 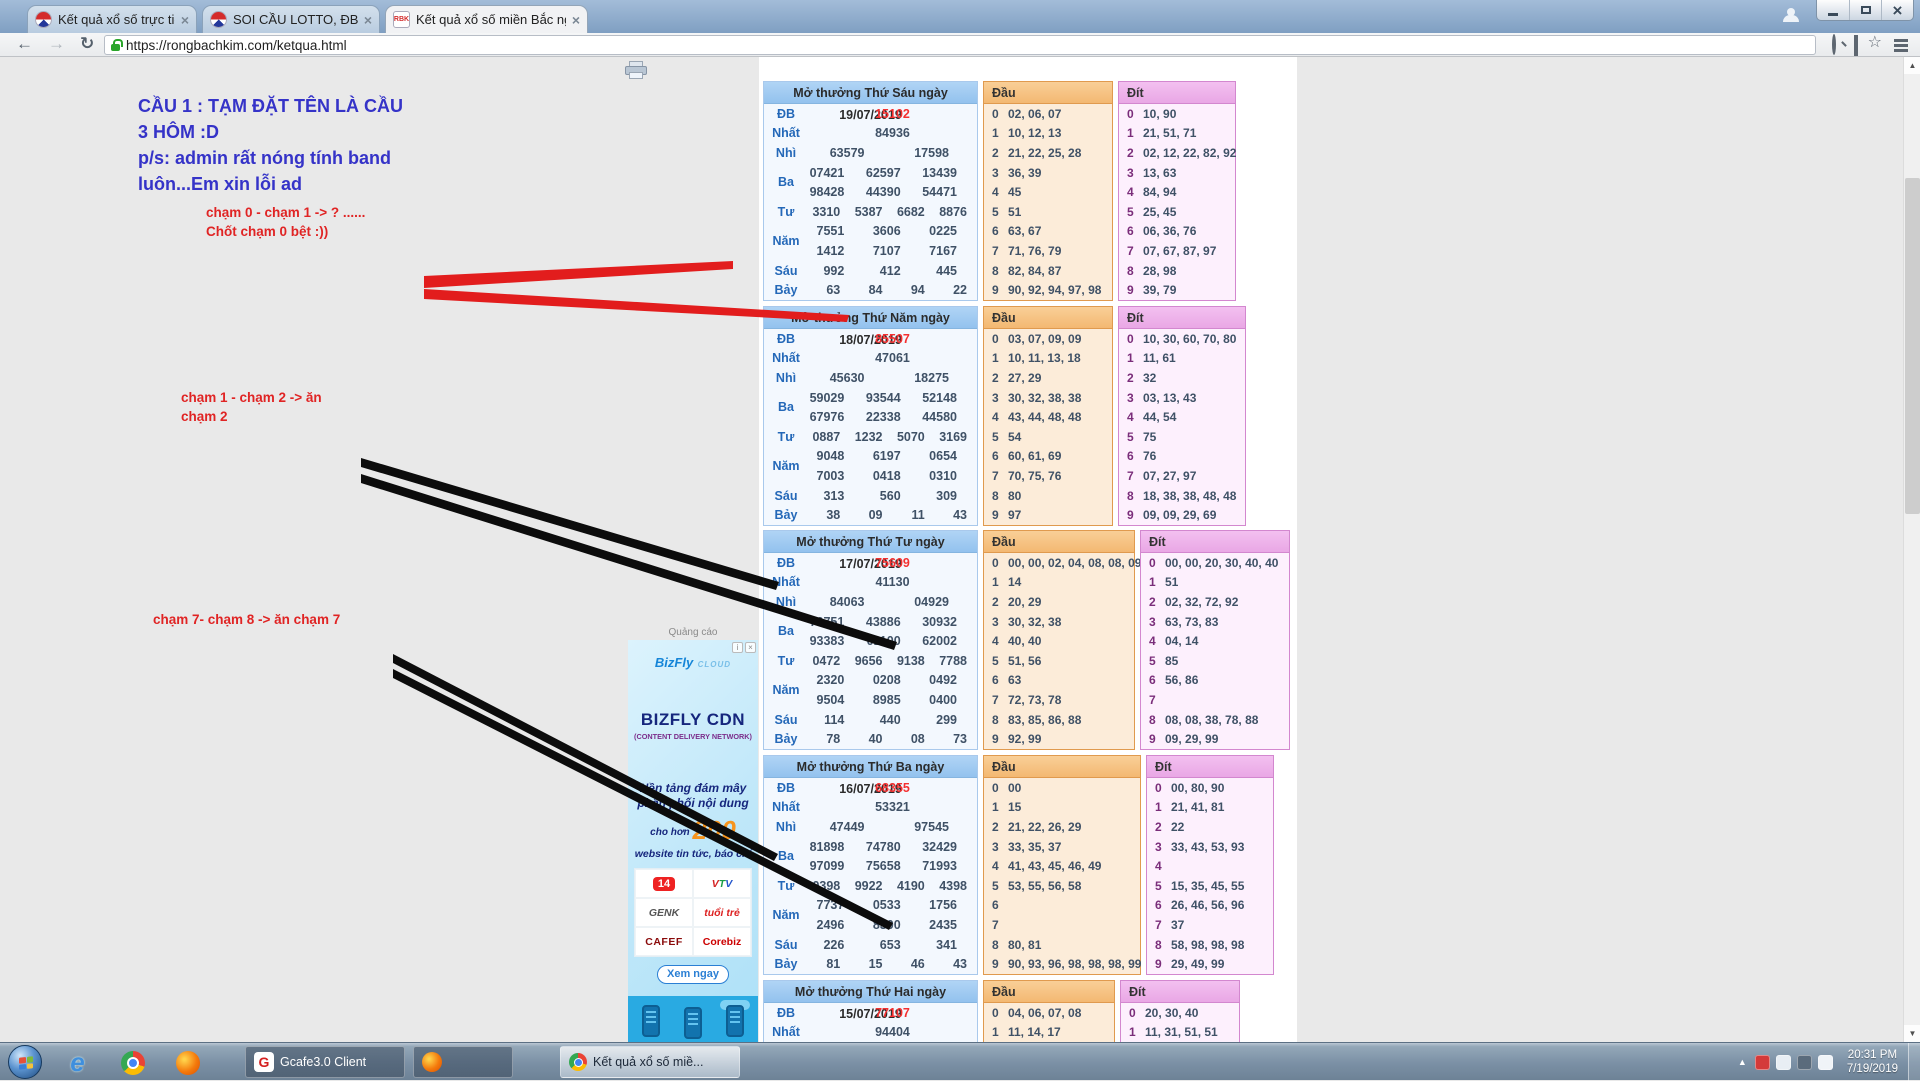 What do you see at coordinates (1856, 45) in the screenshot?
I see `page-action-icon` at bounding box center [1856, 45].